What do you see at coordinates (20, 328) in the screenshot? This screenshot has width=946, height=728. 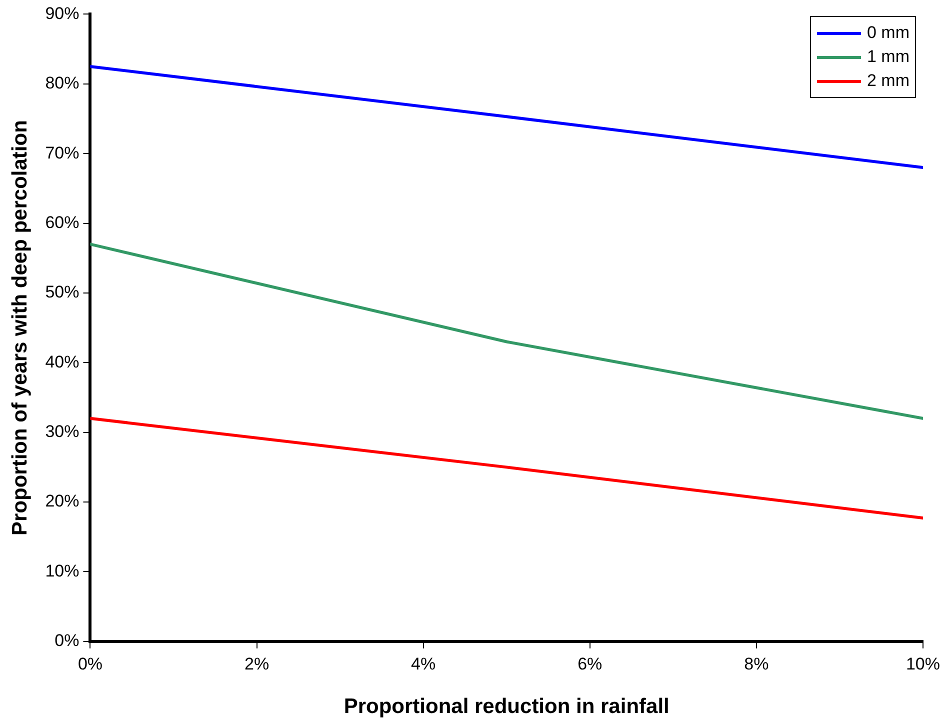 I see `y-axis-title: Proportion of years with deep percolation` at bounding box center [20, 328].